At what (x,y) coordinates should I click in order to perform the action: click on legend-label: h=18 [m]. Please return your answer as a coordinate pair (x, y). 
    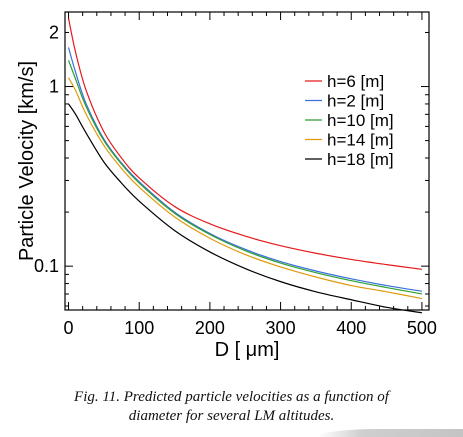
    Looking at the image, I should click on (360, 159).